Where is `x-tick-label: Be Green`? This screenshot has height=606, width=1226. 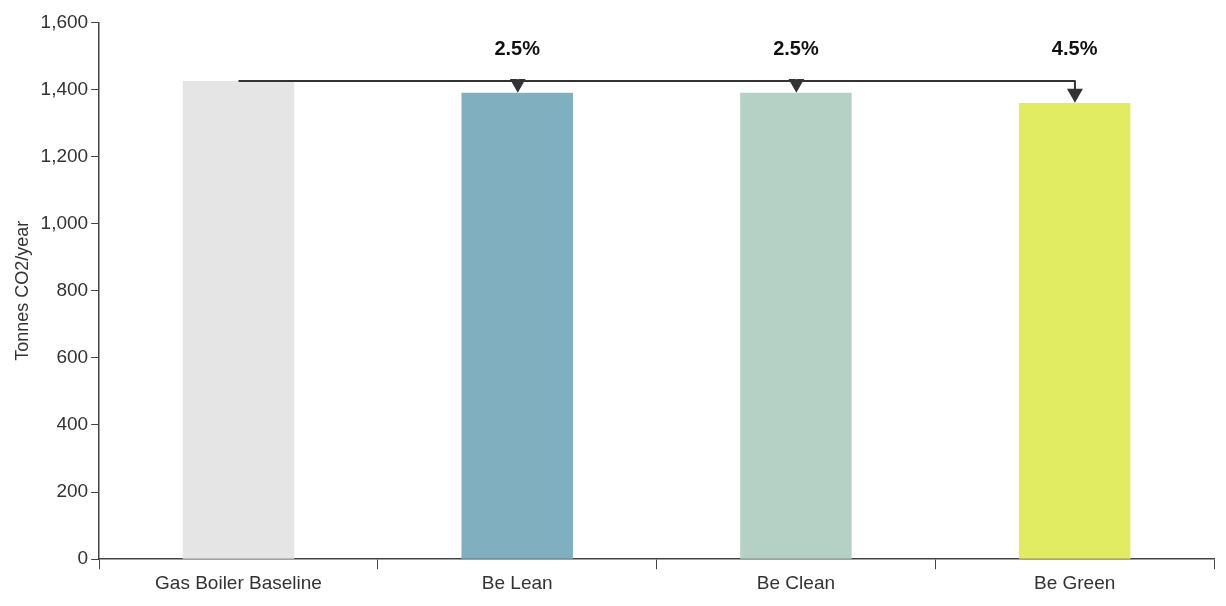 x-tick-label: Be Green is located at coordinates (1074, 582).